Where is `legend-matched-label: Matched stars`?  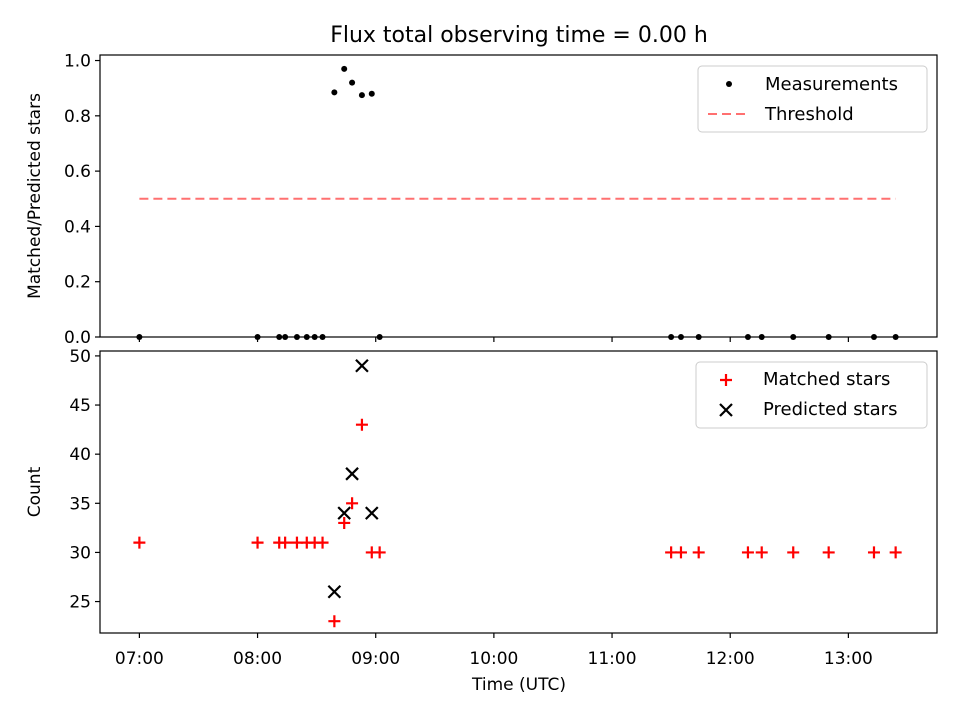
legend-matched-label: Matched stars is located at coordinates (826, 379).